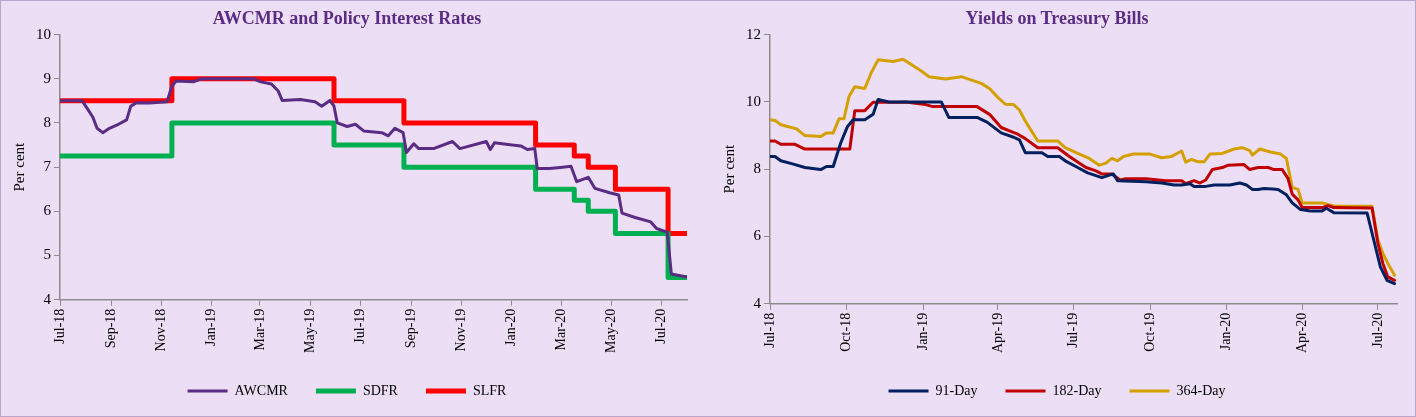 This screenshot has width=1416, height=417. Describe the element at coordinates (309, 330) in the screenshot. I see `x-tick-label: May-19` at that location.